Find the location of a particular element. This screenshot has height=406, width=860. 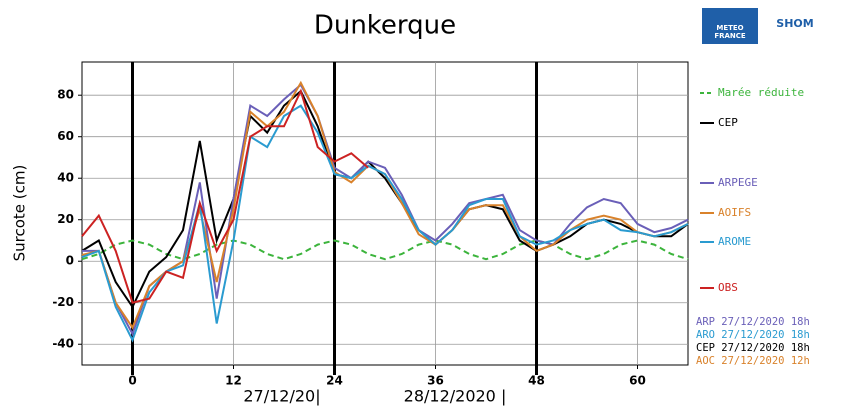

x-tick-label: 12 is located at coordinates (233, 381).